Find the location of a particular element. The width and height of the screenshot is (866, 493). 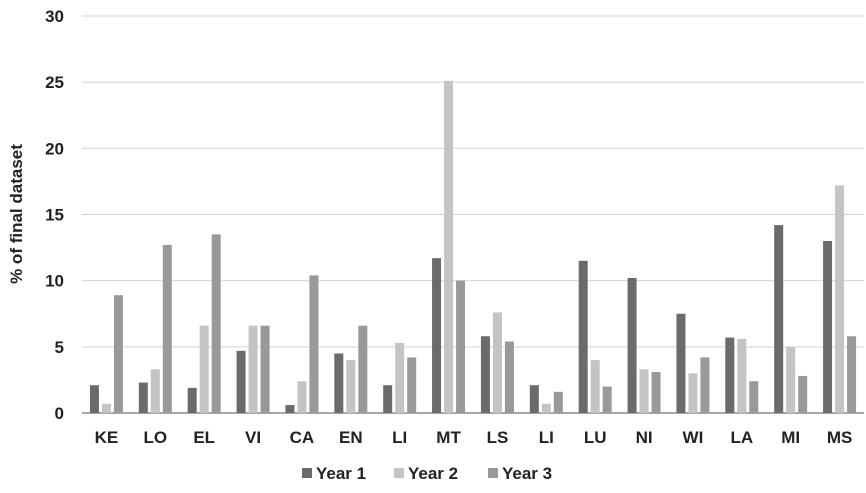

bar-year-2-ms is located at coordinates (840, 299).